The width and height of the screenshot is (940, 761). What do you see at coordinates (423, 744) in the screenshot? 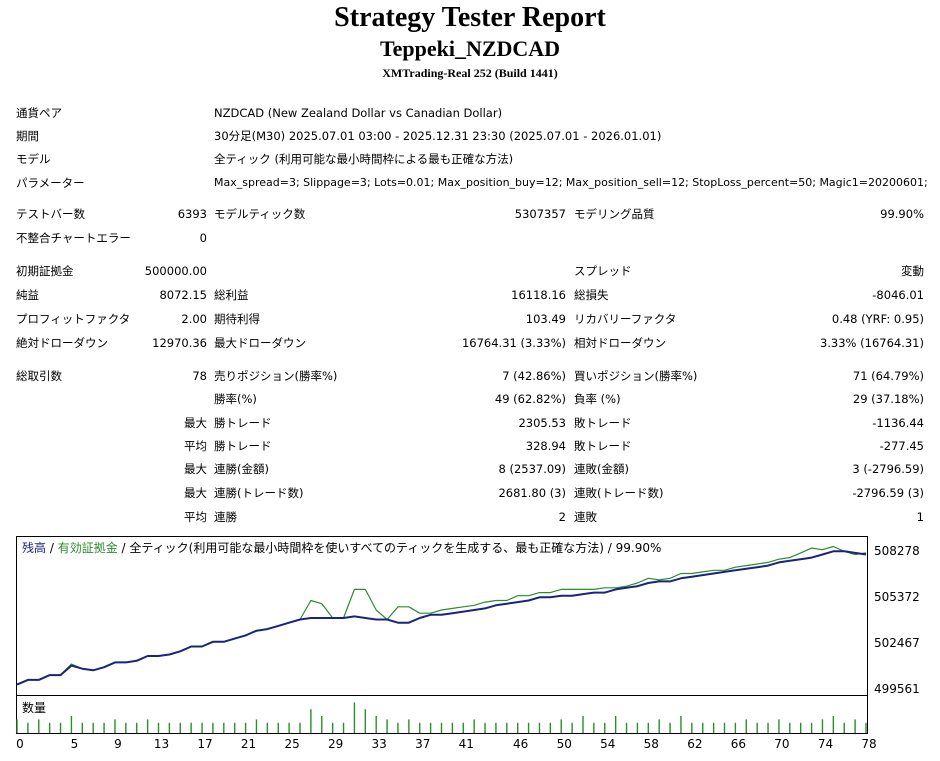
I see `x-tick-label: 37` at bounding box center [423, 744].